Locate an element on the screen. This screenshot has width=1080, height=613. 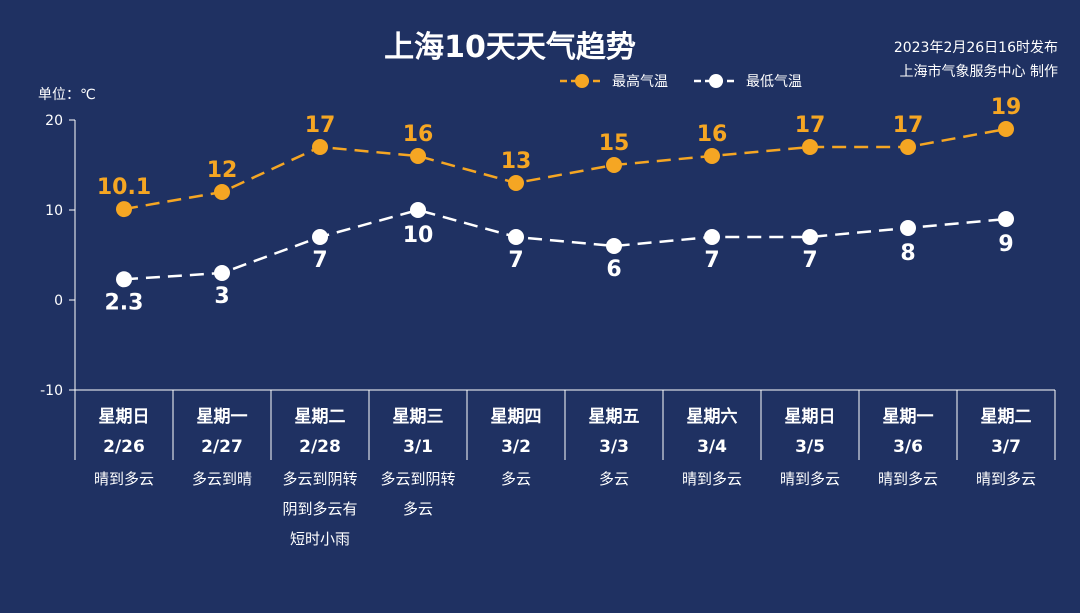
legend-item-low: 最低气温 is located at coordinates (748, 81).